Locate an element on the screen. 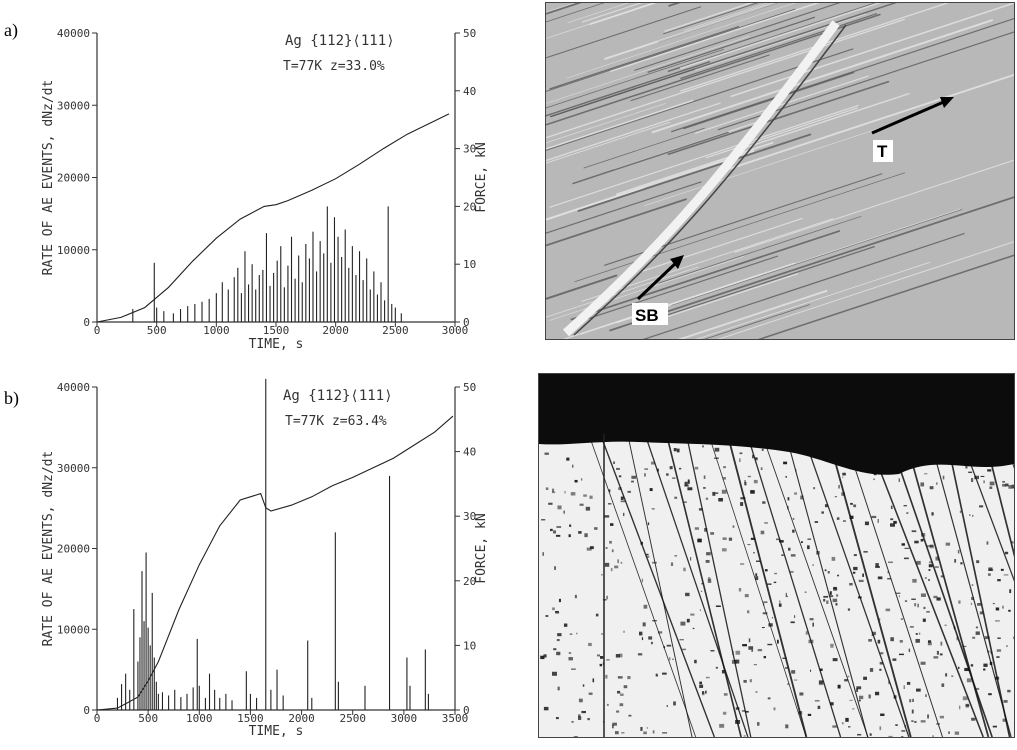  label-sb: SB is located at coordinates (647, 315).